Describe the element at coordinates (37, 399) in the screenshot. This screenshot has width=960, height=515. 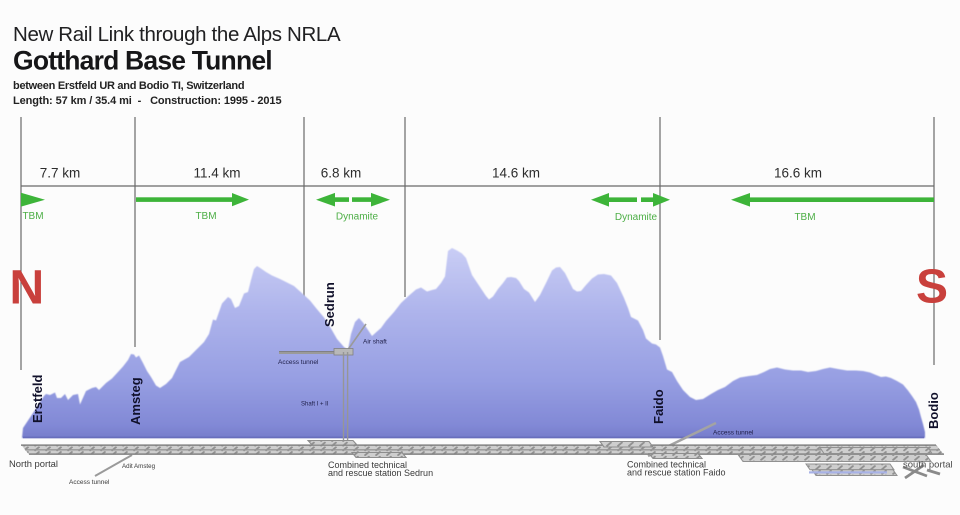
I see `svg-text: Erstfeld` at that location.